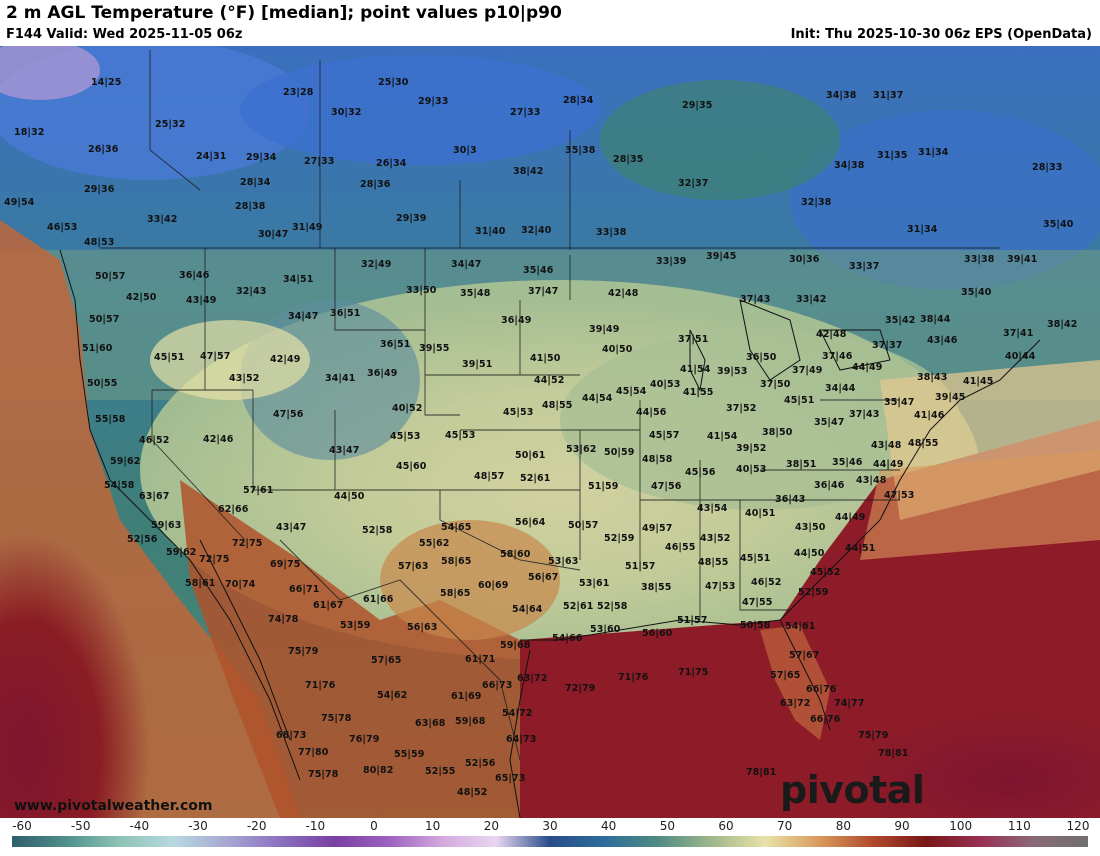 The image size is (1100, 856). I want to click on colorbar-tick: 80, so click(843, 826).